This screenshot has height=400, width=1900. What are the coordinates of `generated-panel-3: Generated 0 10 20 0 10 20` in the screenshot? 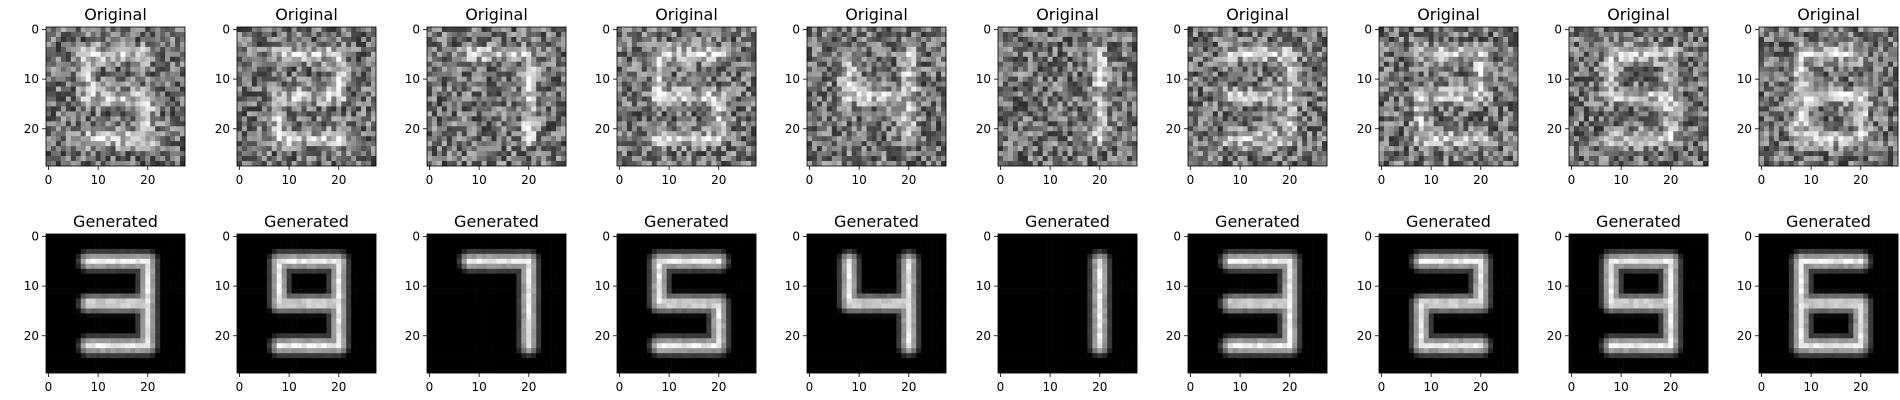 It's located at (486, 303).